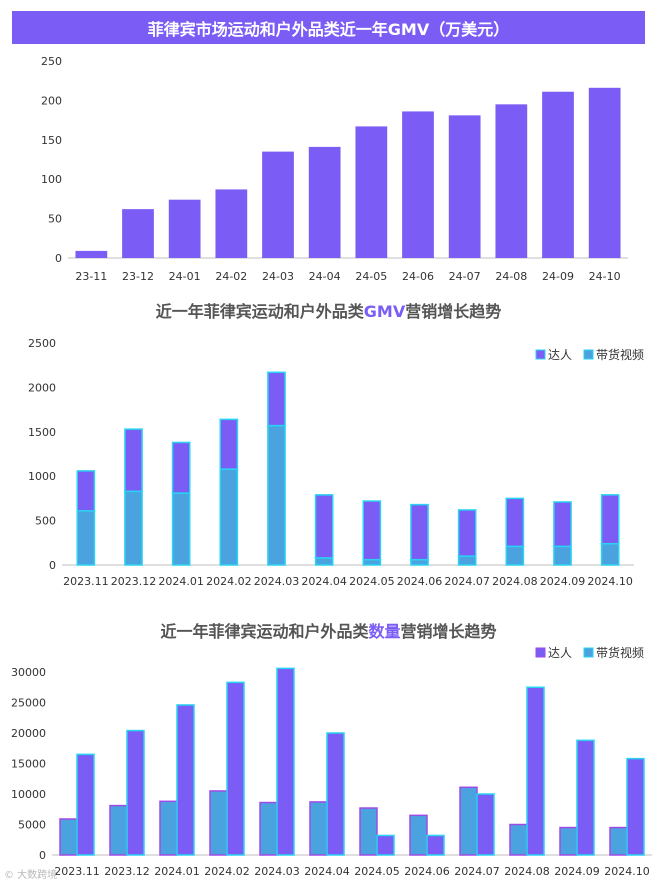 The height and width of the screenshot is (886, 657). What do you see at coordinates (264, 631) in the screenshot?
I see `chart3-title-prefix: 近一年菲律宾运动和户外品类` at bounding box center [264, 631].